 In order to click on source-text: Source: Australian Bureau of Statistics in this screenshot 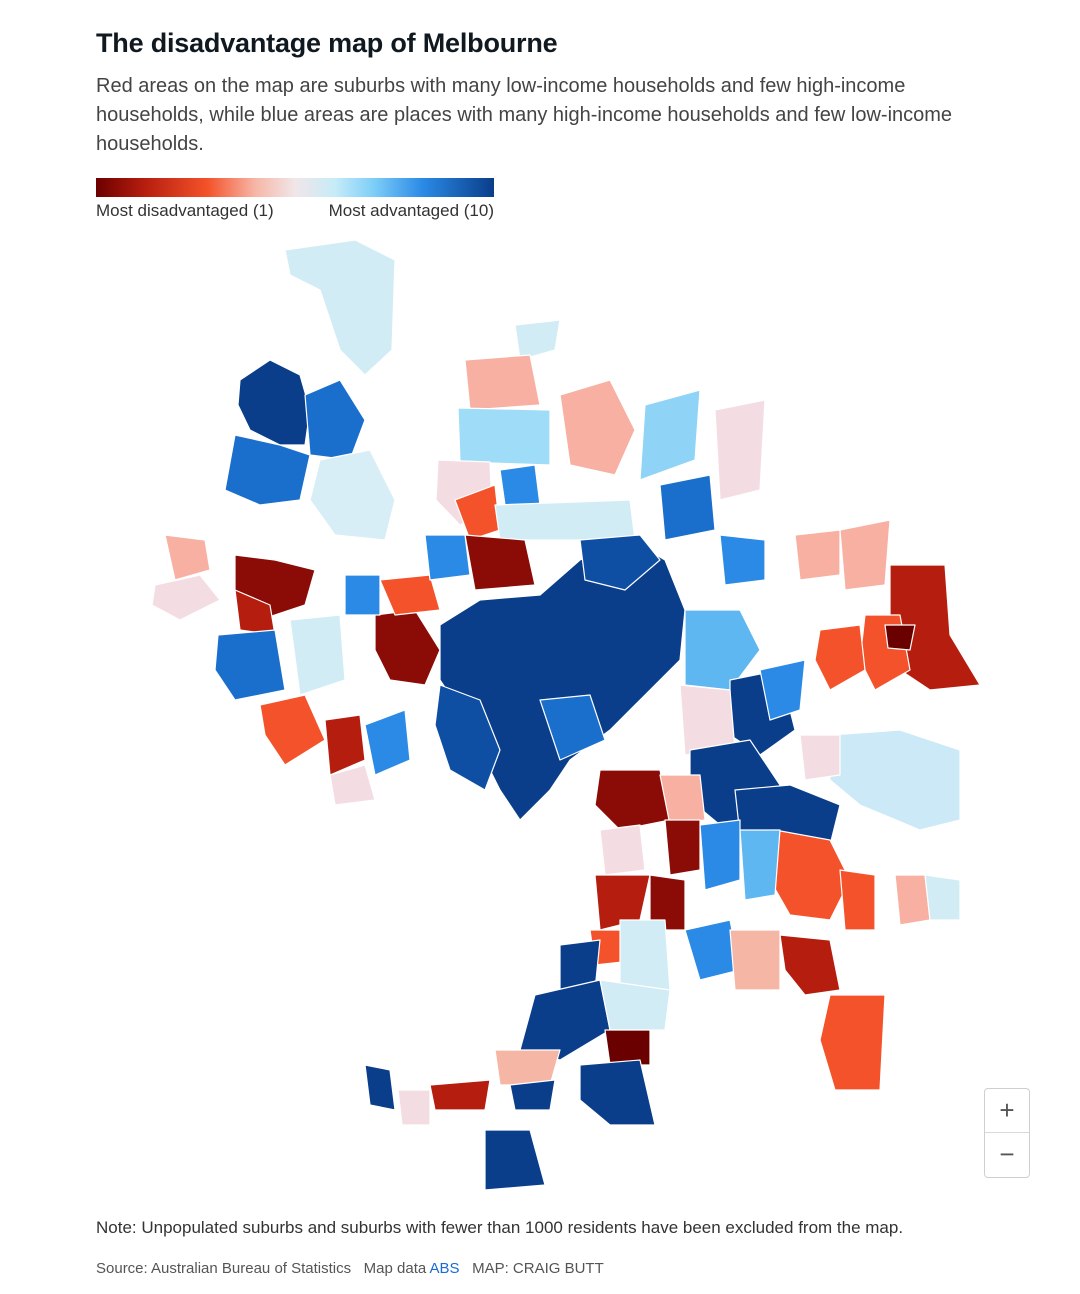, I will do `click(224, 1268)`.